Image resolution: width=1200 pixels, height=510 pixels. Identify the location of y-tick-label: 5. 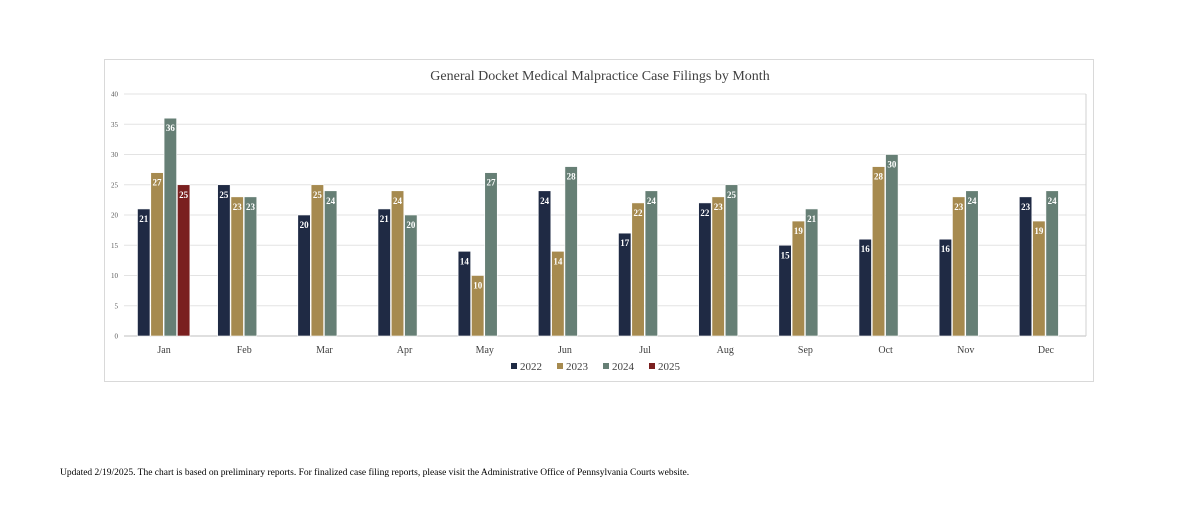
(117, 306).